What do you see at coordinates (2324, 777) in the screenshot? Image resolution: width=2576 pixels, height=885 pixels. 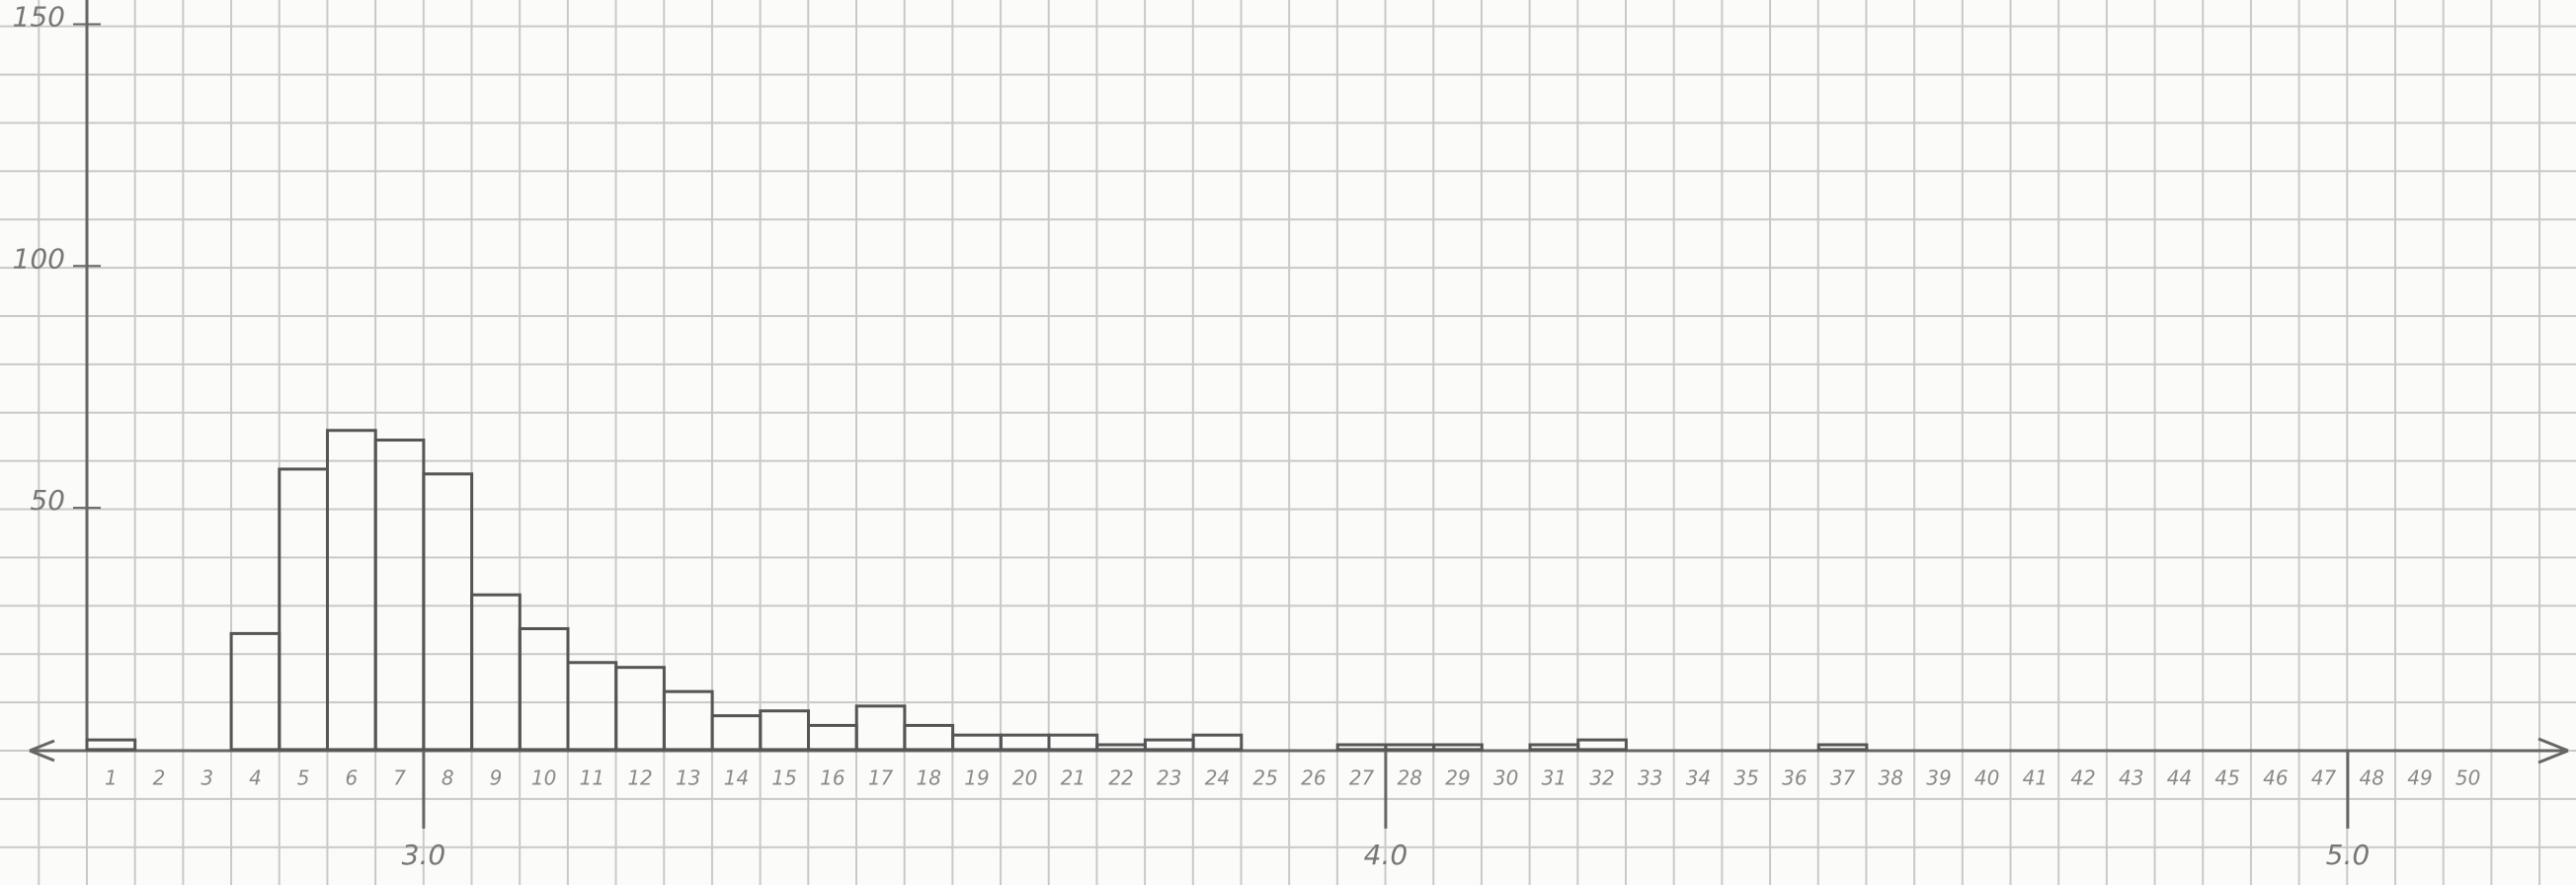 I see `bin-label: 47` at bounding box center [2324, 777].